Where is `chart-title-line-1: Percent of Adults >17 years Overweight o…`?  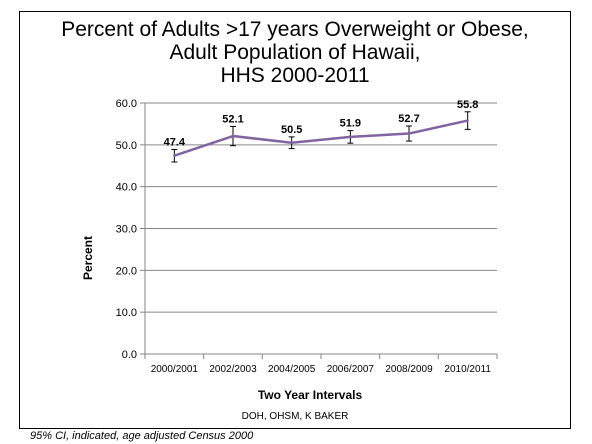
chart-title-line-1: Percent of Adults >17 years Overweight o… is located at coordinates (295, 29).